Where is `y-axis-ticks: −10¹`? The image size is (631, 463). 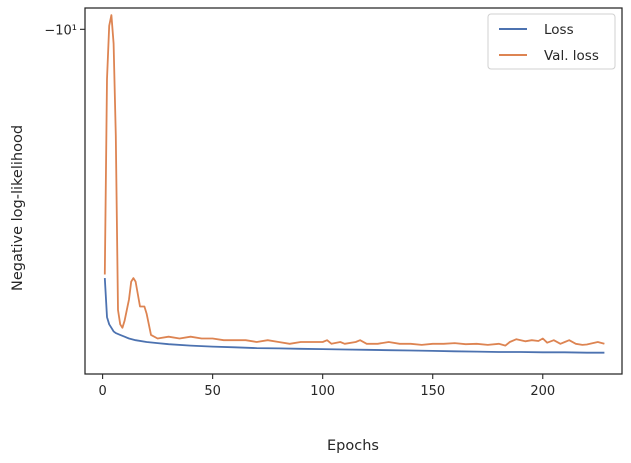 y-axis-ticks: −10¹ is located at coordinates (64, 30).